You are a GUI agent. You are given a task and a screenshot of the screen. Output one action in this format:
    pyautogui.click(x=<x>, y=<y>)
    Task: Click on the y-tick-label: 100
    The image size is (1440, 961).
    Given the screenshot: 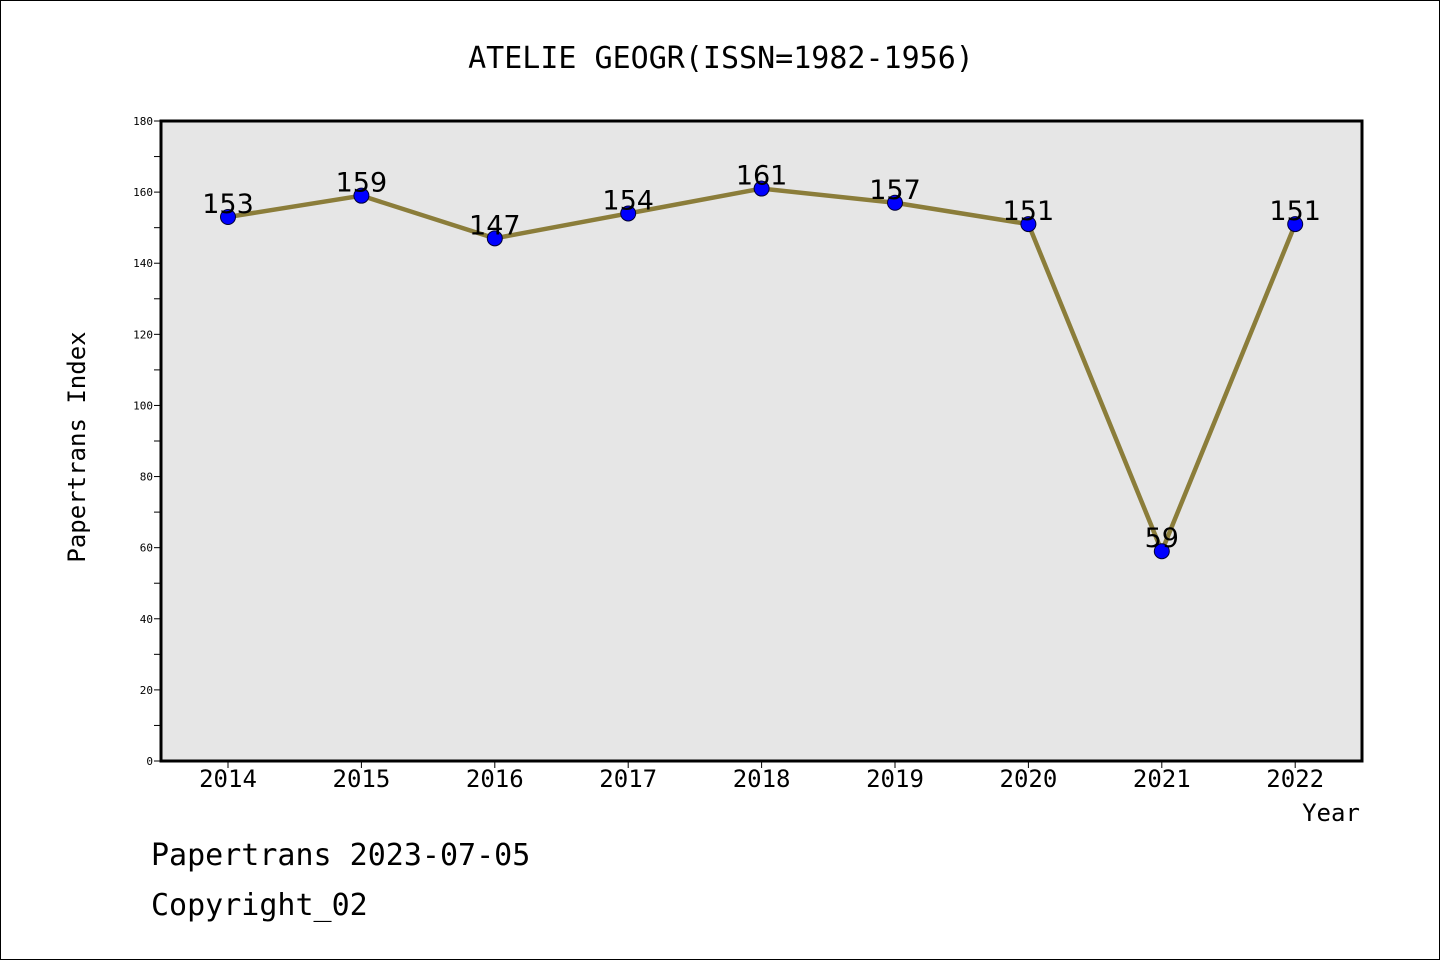 What is the action you would take?
    pyautogui.click(x=143, y=405)
    